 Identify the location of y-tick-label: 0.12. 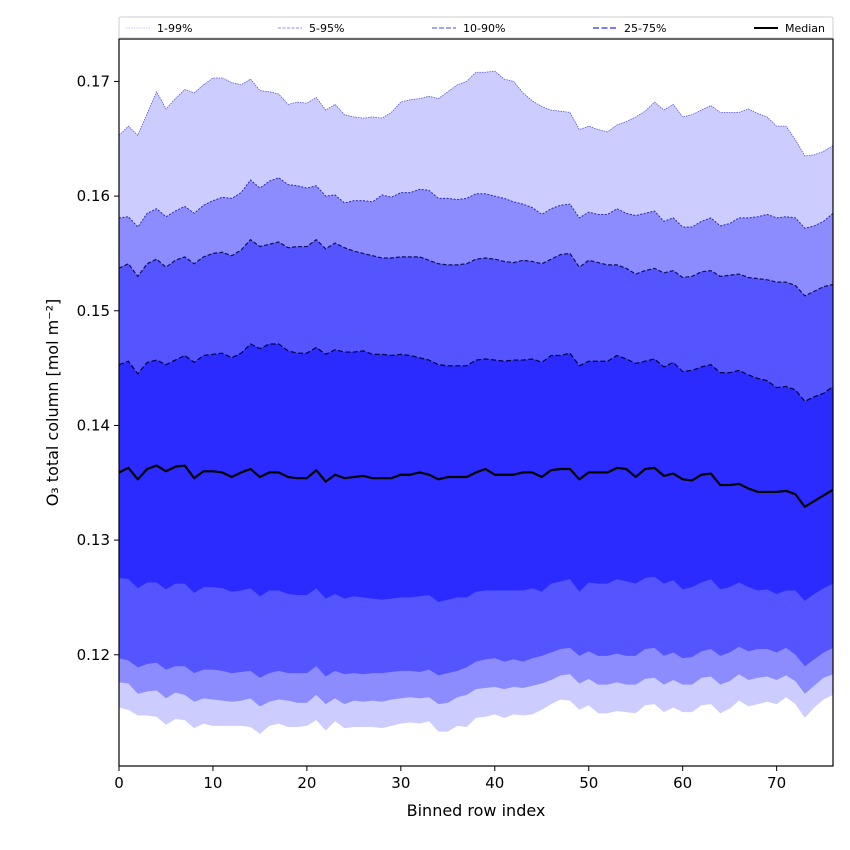
(93, 655).